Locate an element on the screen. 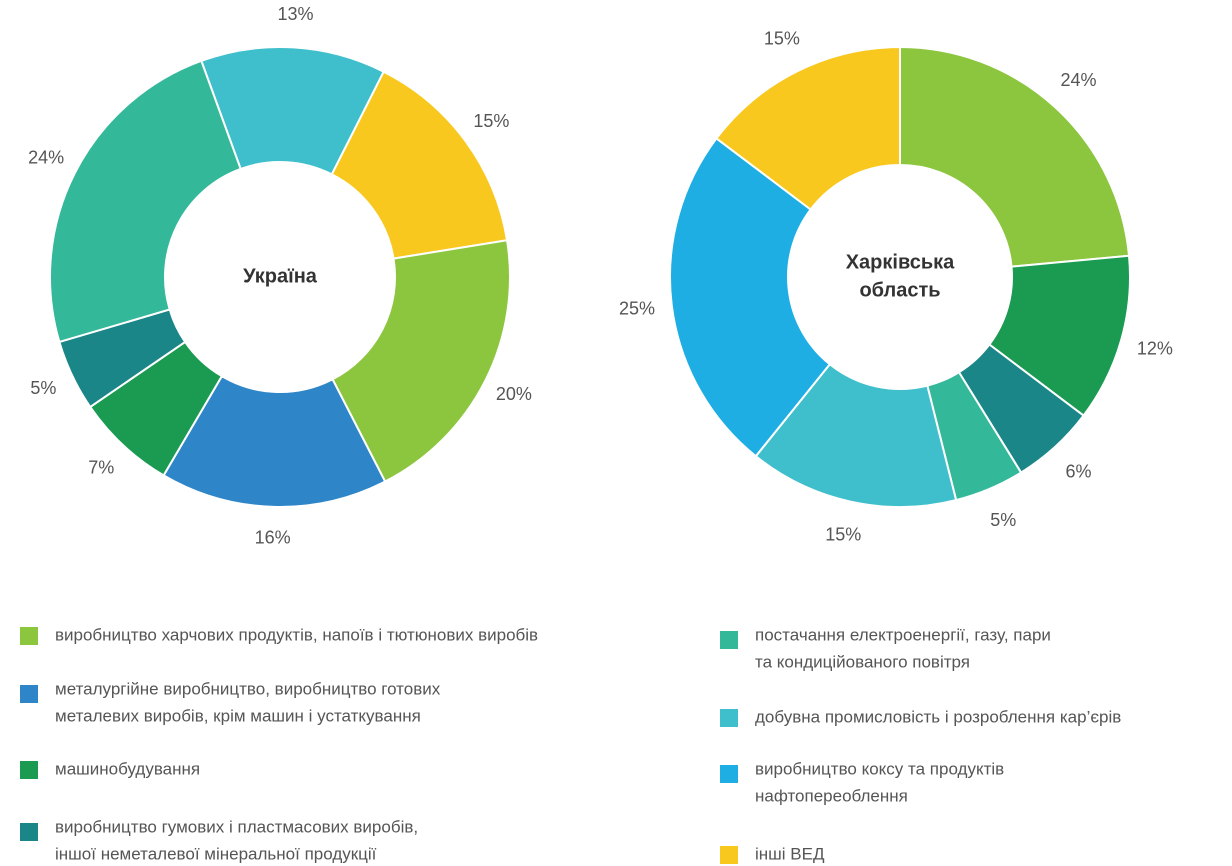 The height and width of the screenshot is (866, 1232). value-label: 12% is located at coordinates (1155, 348).